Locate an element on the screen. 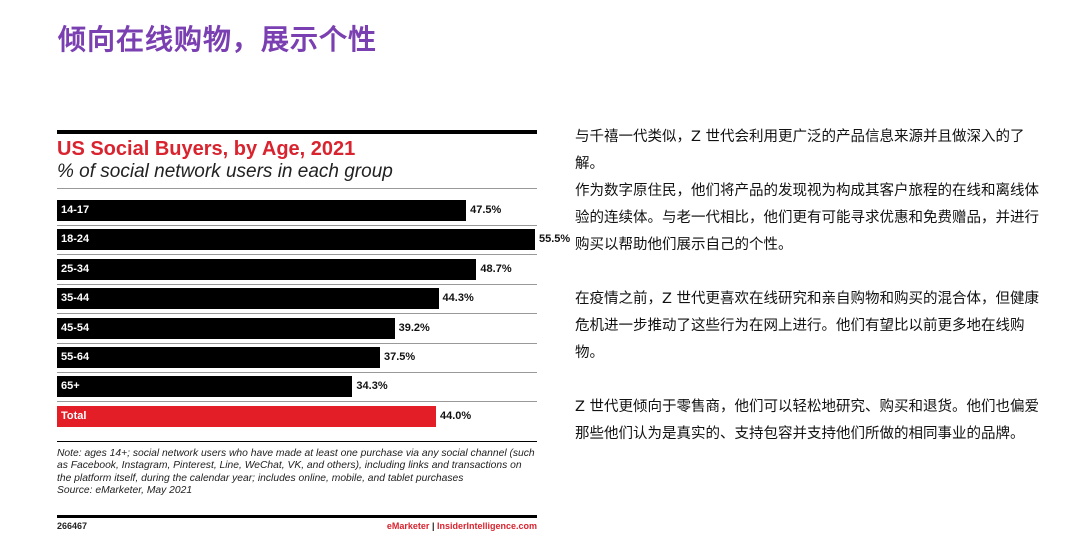  category-label: 35-44 is located at coordinates (75, 298).